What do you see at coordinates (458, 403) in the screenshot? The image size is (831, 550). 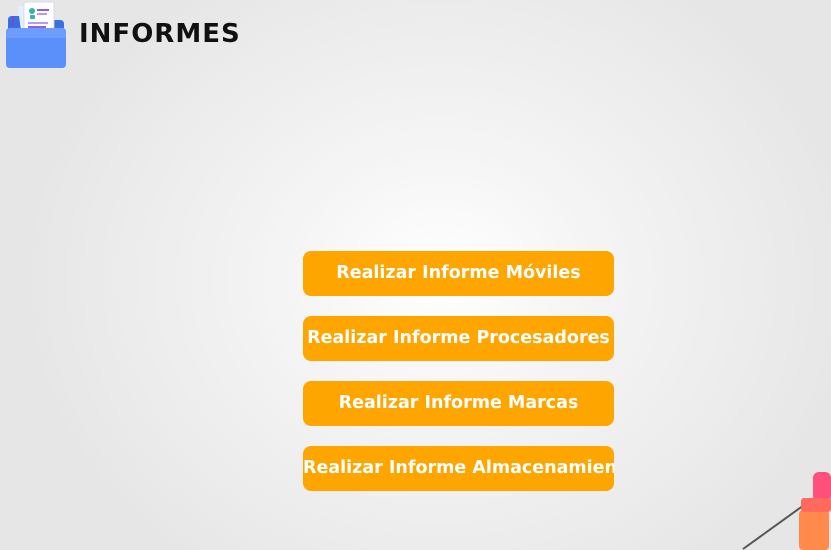 I see `report-marcas-button: Realizar Informe Marcas` at bounding box center [458, 403].